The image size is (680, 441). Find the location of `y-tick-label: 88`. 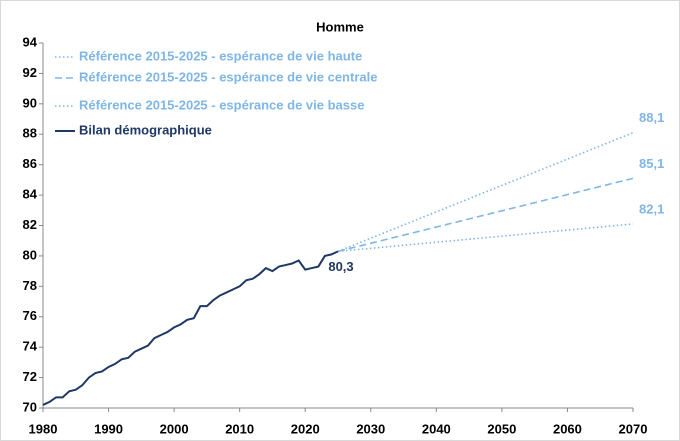

y-tick-label: 88 is located at coordinates (30, 133).